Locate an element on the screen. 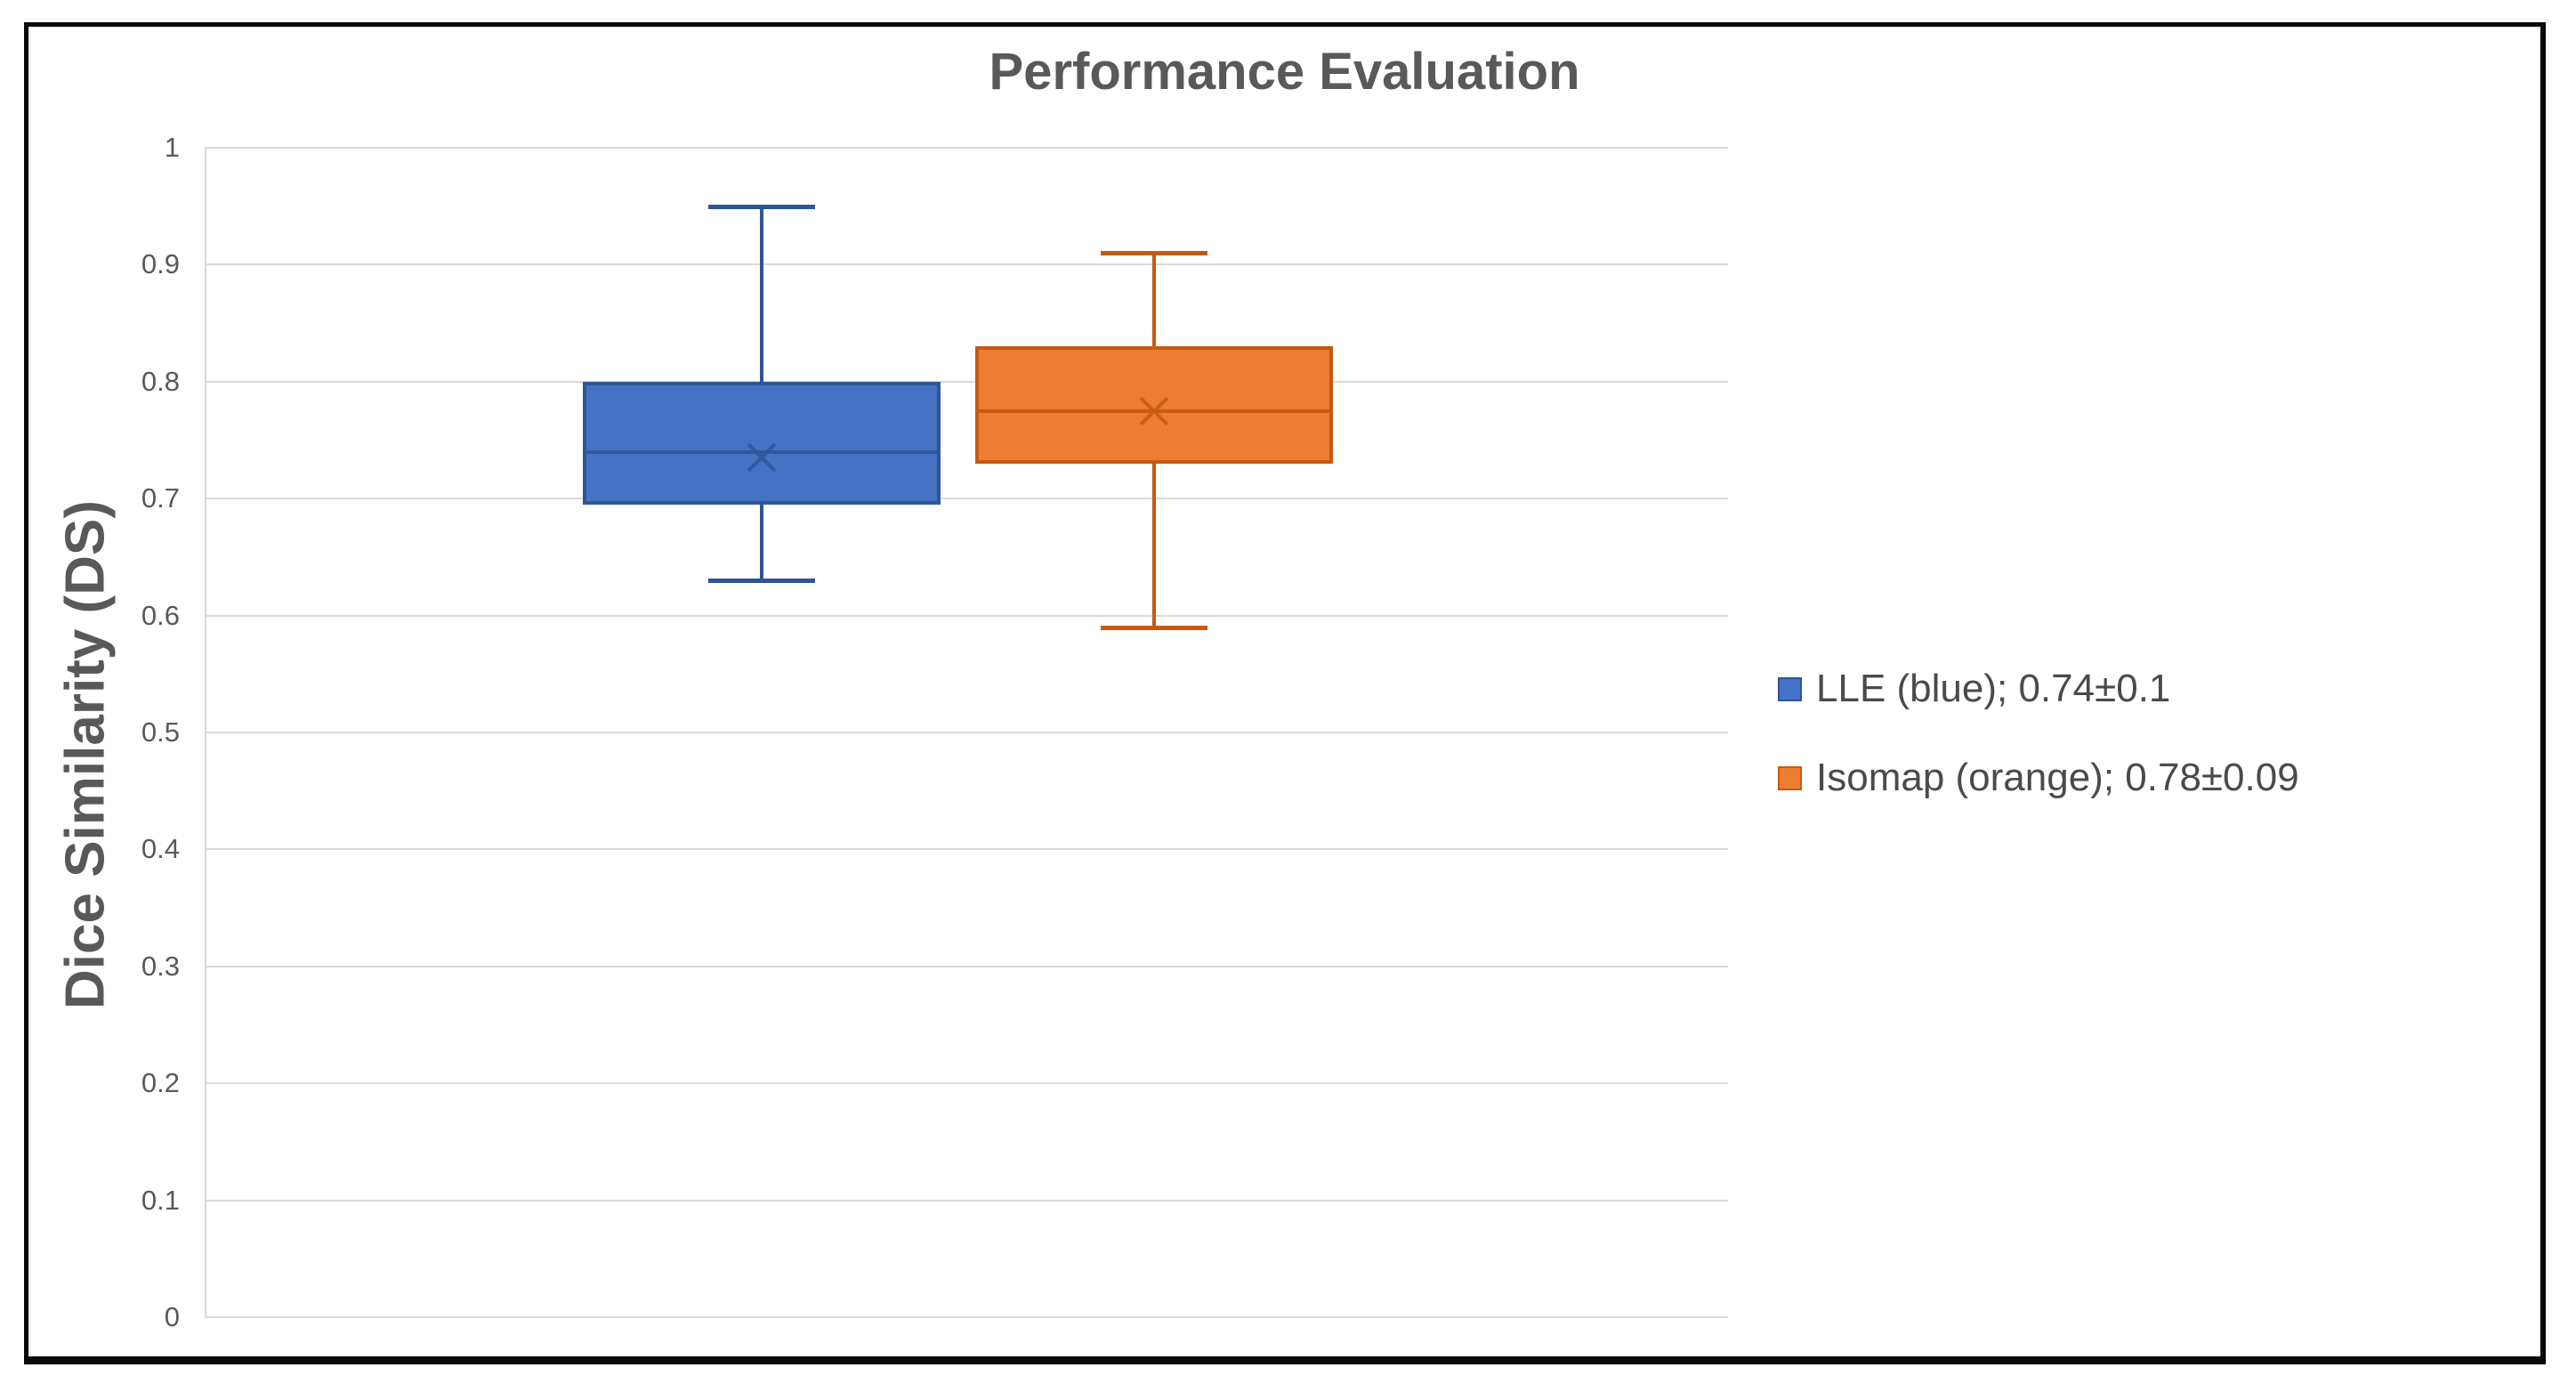 The height and width of the screenshot is (1392, 2576). gridline-0.4 is located at coordinates (966, 849).